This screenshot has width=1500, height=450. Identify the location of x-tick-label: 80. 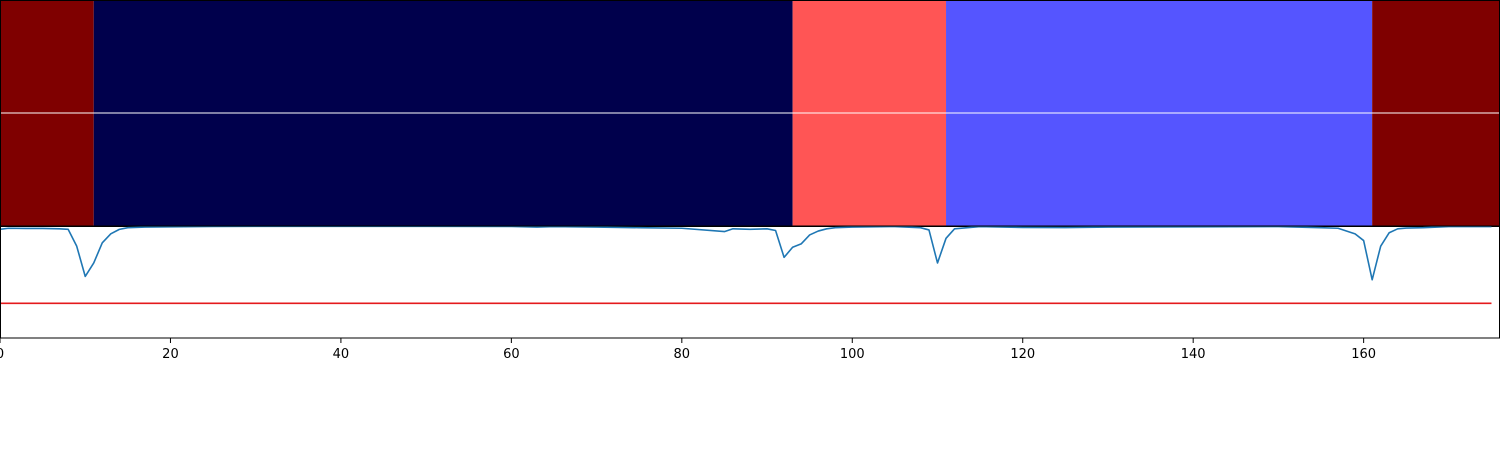
(682, 354).